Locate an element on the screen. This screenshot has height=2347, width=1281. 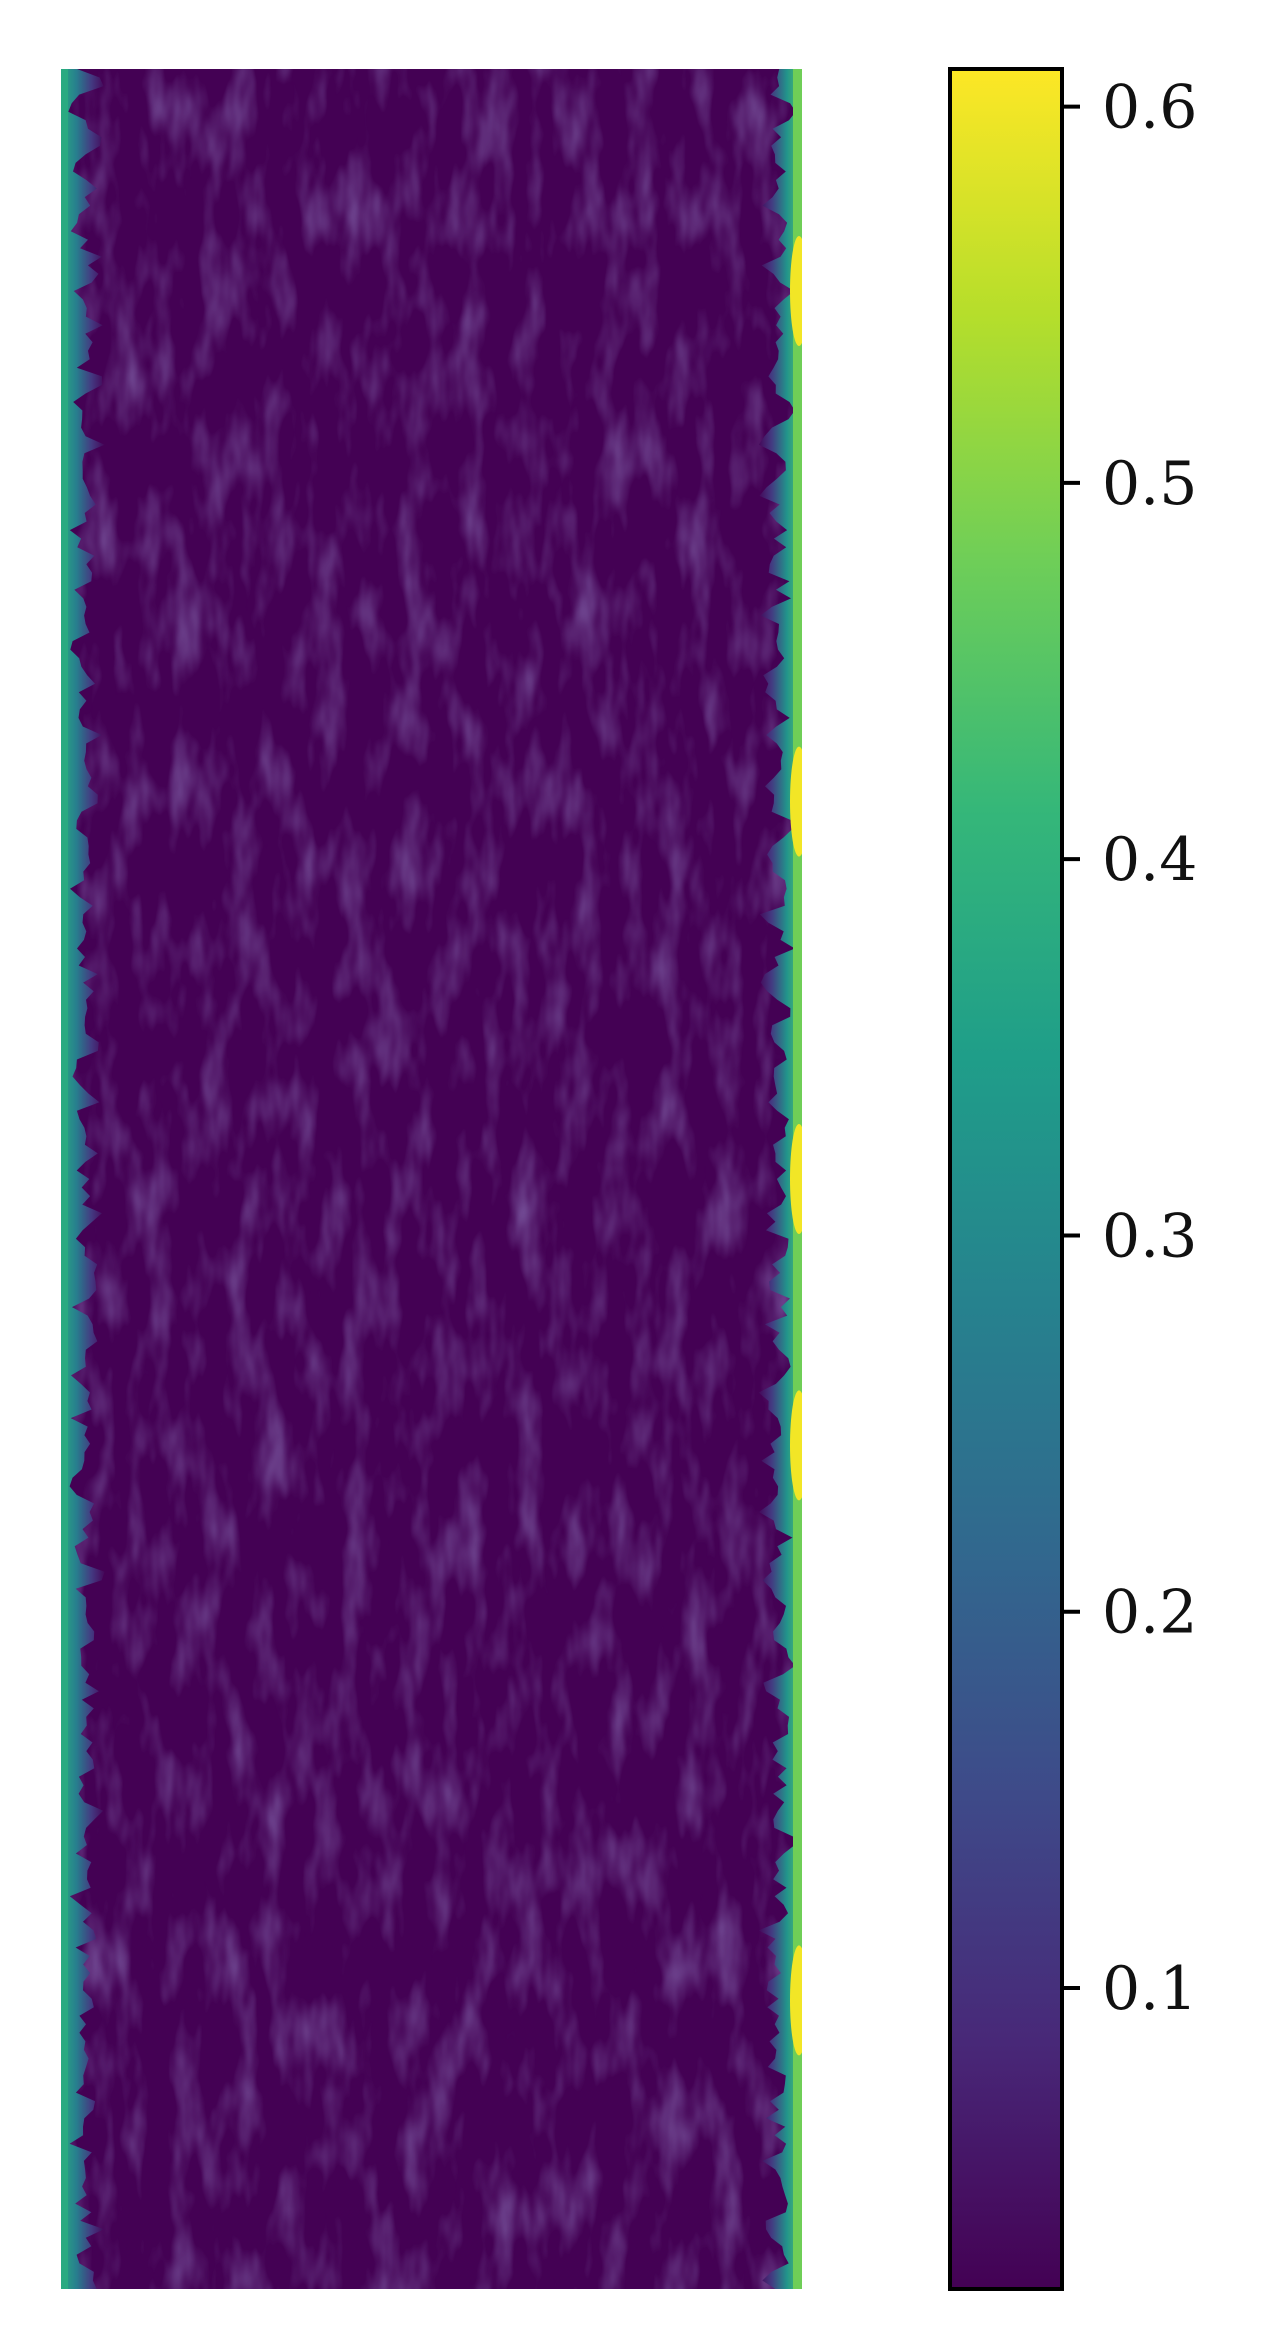
right-wall-boundary-layer is located at coordinates (780, 1179).